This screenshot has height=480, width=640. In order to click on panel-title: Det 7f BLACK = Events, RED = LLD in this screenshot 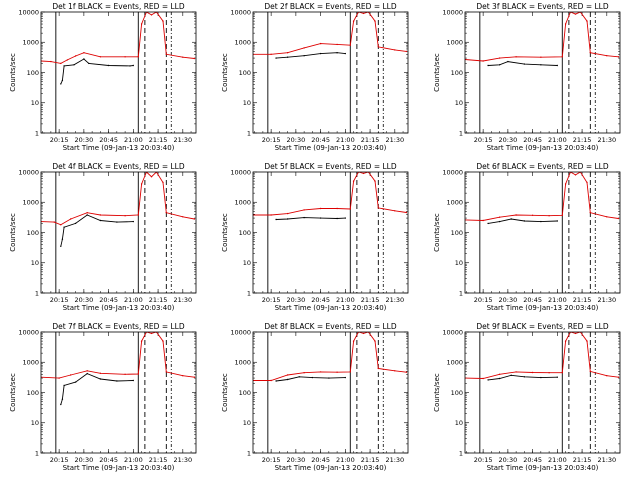, I will do `click(118, 326)`.